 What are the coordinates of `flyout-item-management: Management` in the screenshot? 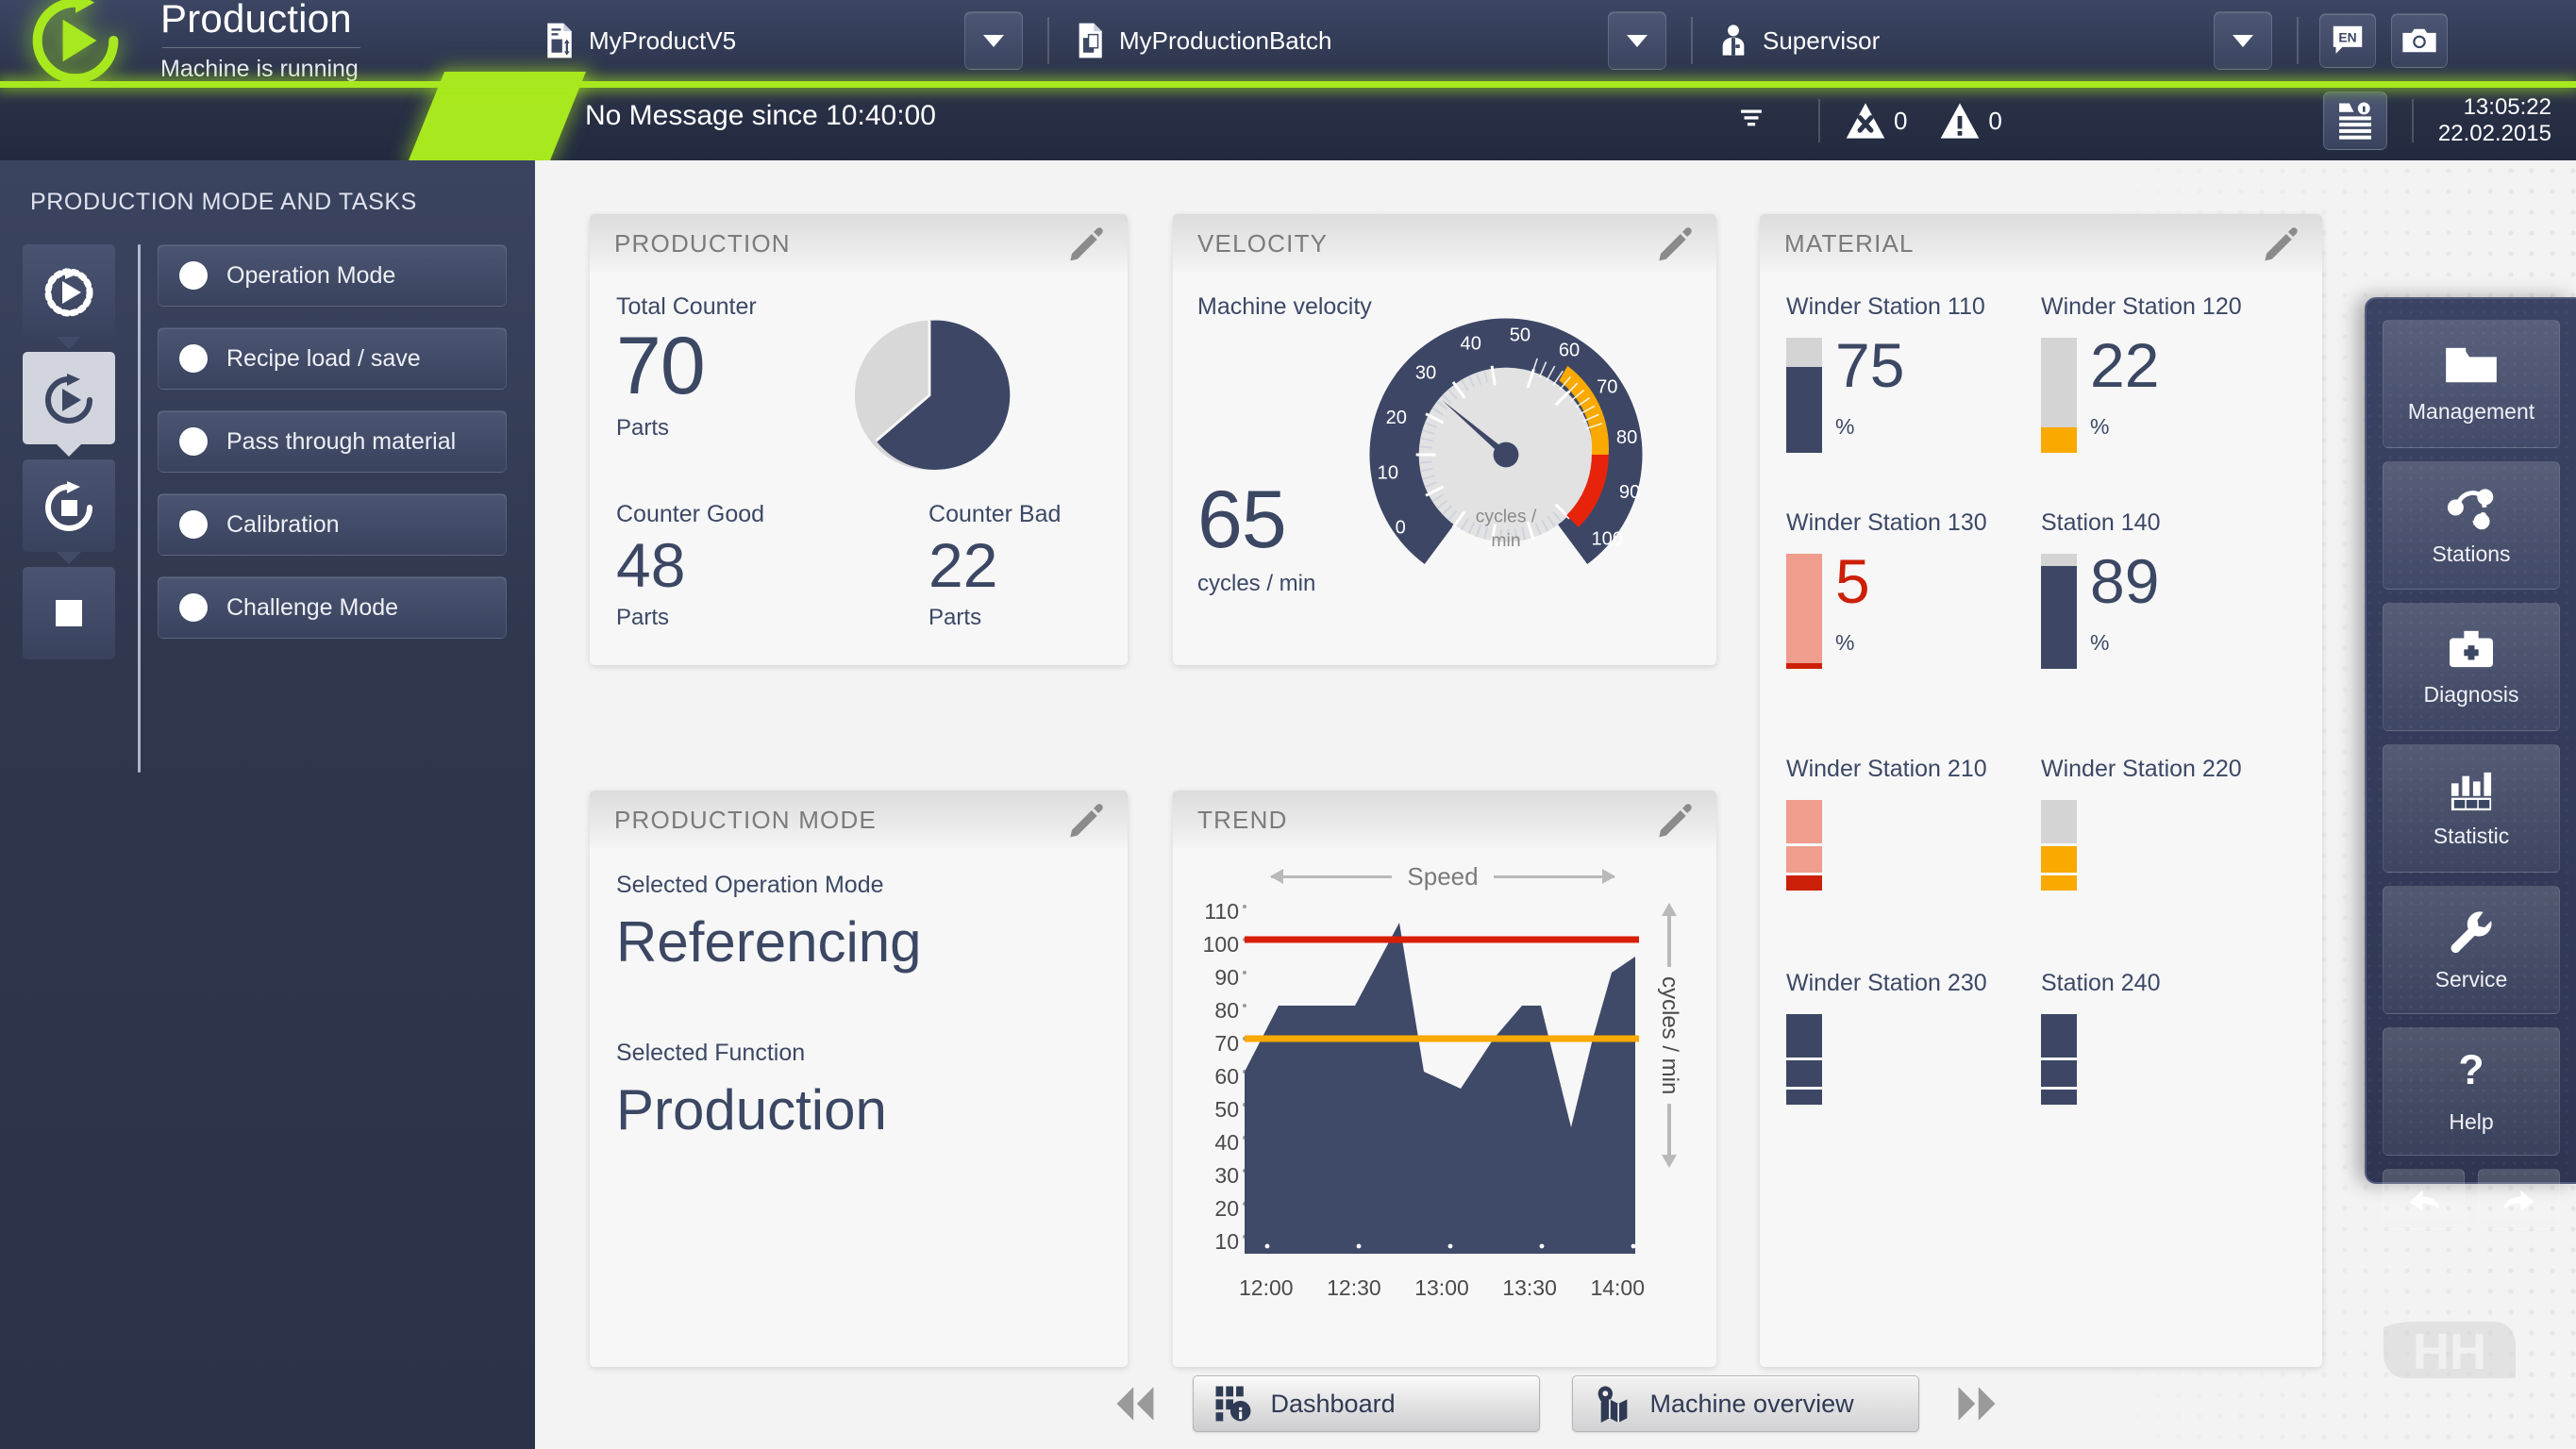 It's located at (2471, 384).